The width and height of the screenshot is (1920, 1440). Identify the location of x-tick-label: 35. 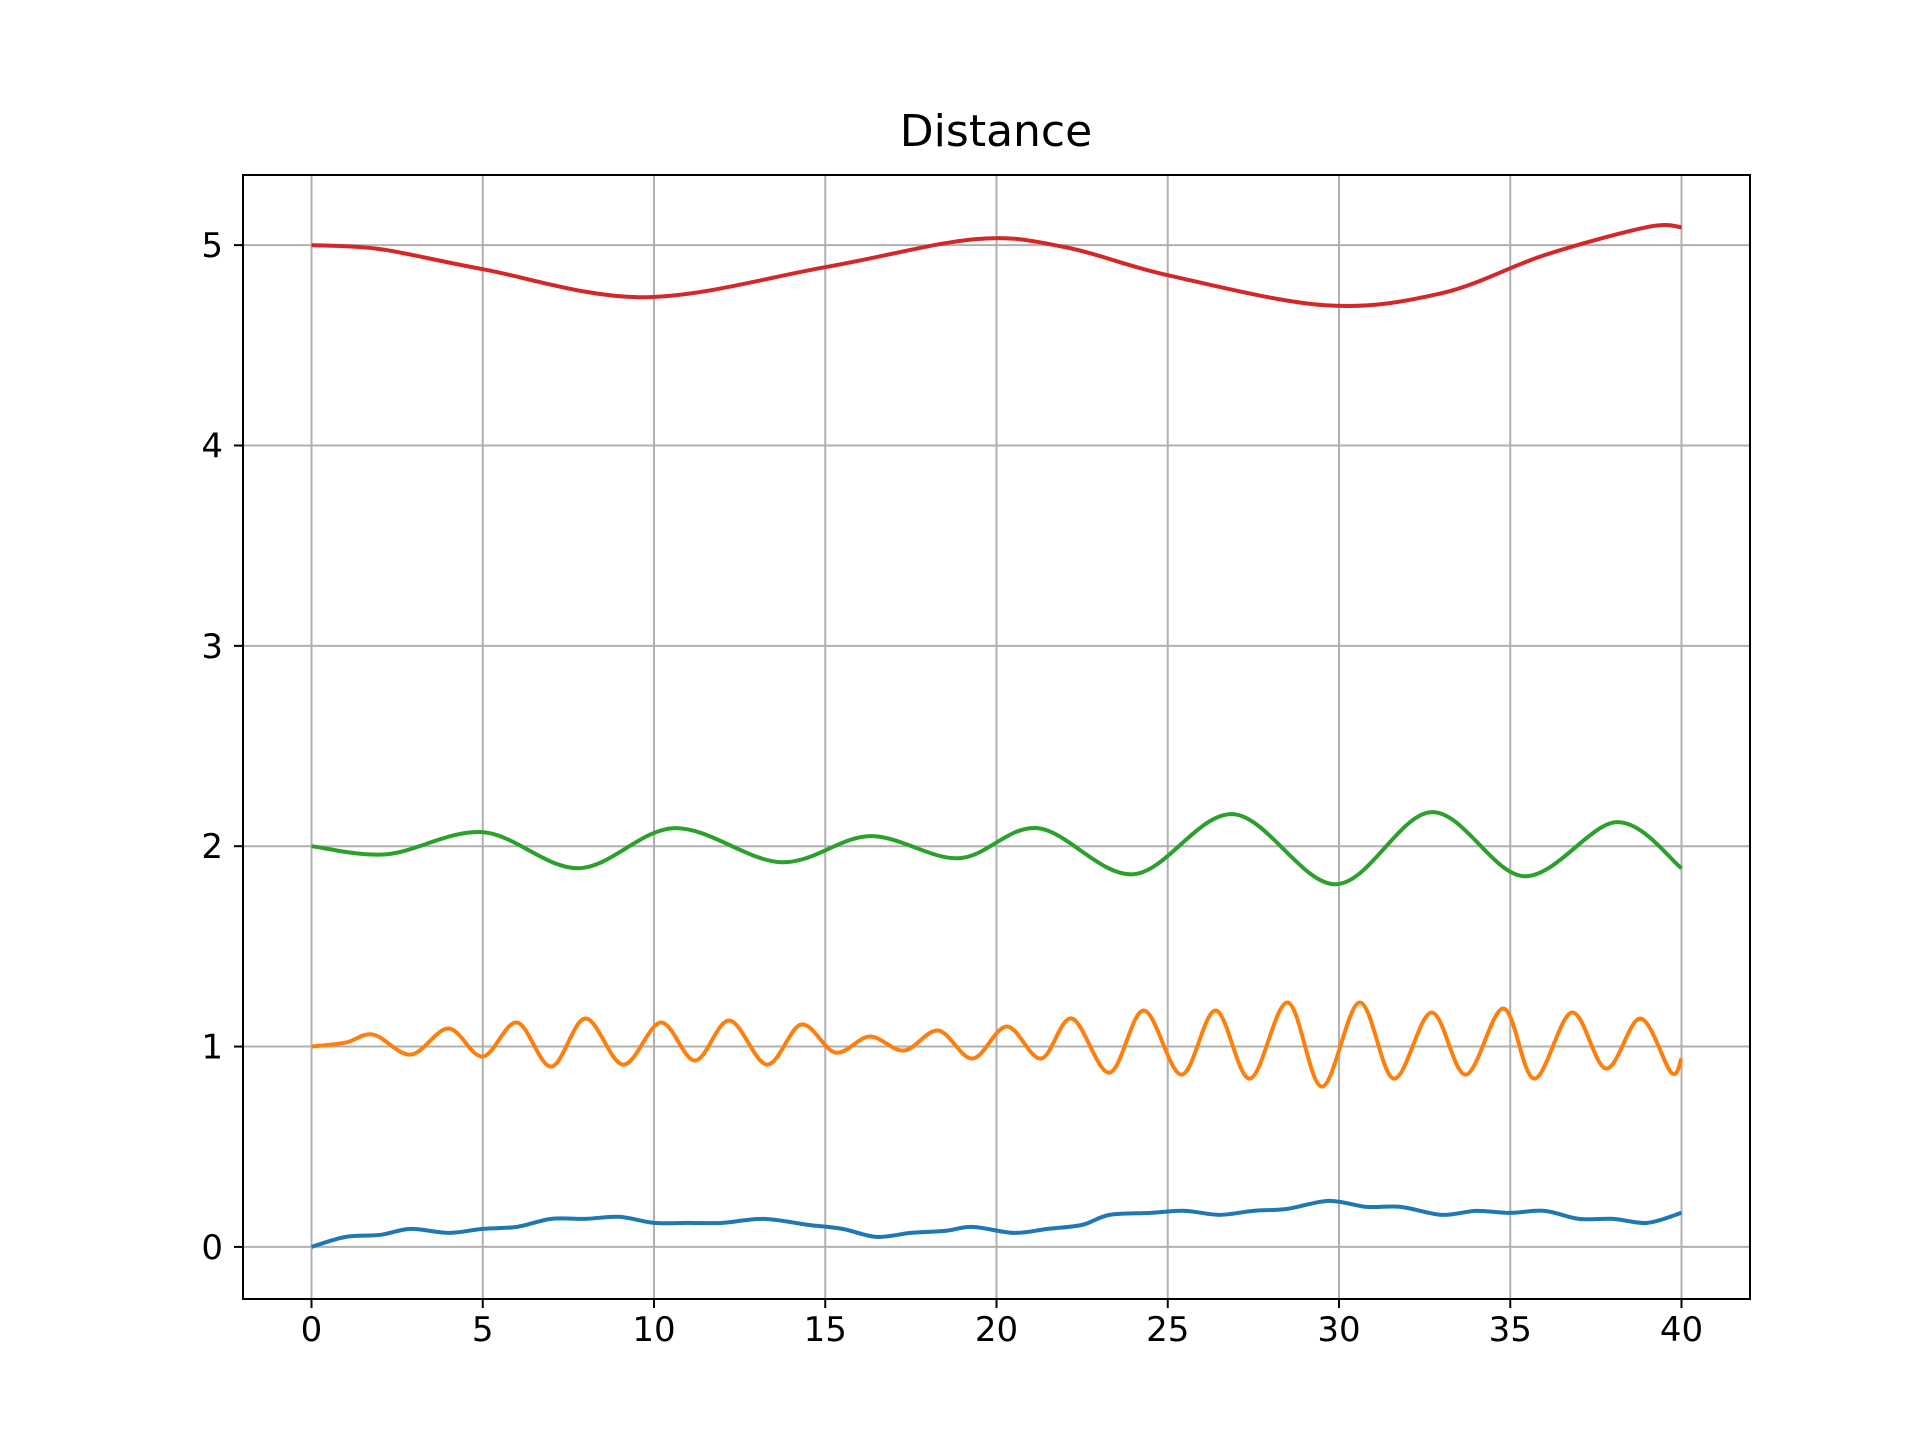
(1510, 1330).